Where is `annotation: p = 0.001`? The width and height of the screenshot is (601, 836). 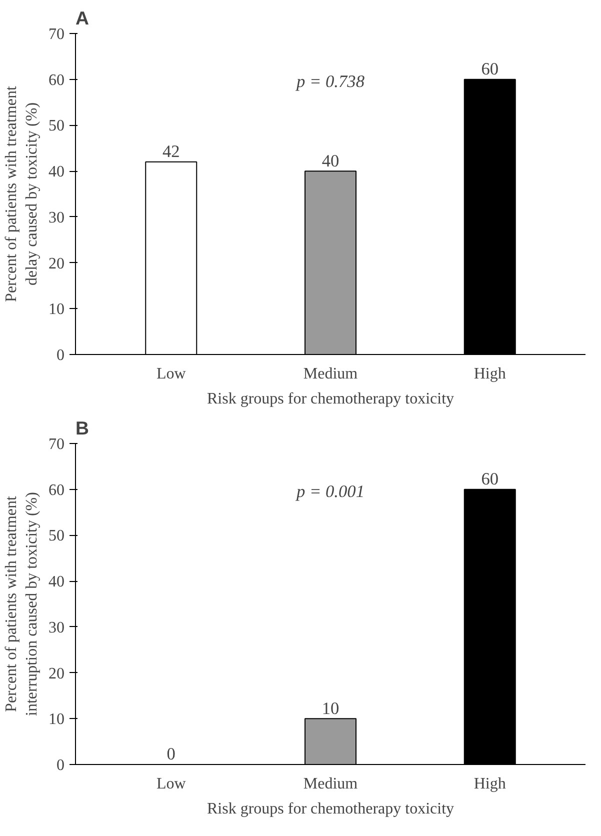 annotation: p = 0.001 is located at coordinates (329, 492).